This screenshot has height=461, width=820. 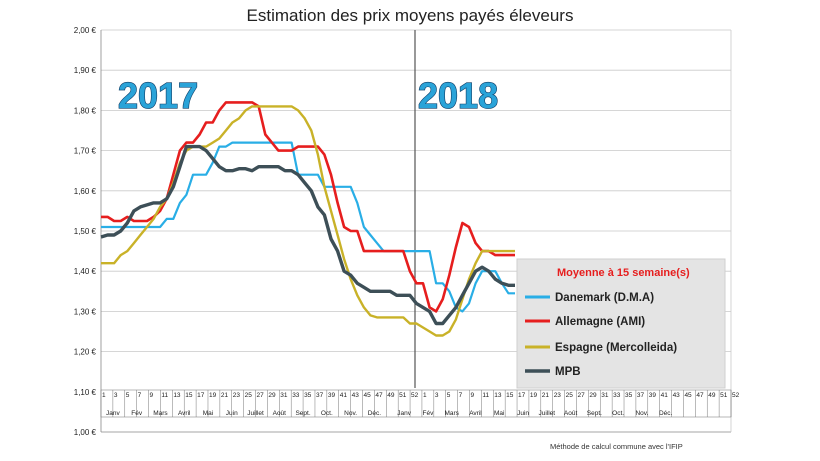 I want to click on y-tick-label: 1,80 €, so click(x=85, y=110).